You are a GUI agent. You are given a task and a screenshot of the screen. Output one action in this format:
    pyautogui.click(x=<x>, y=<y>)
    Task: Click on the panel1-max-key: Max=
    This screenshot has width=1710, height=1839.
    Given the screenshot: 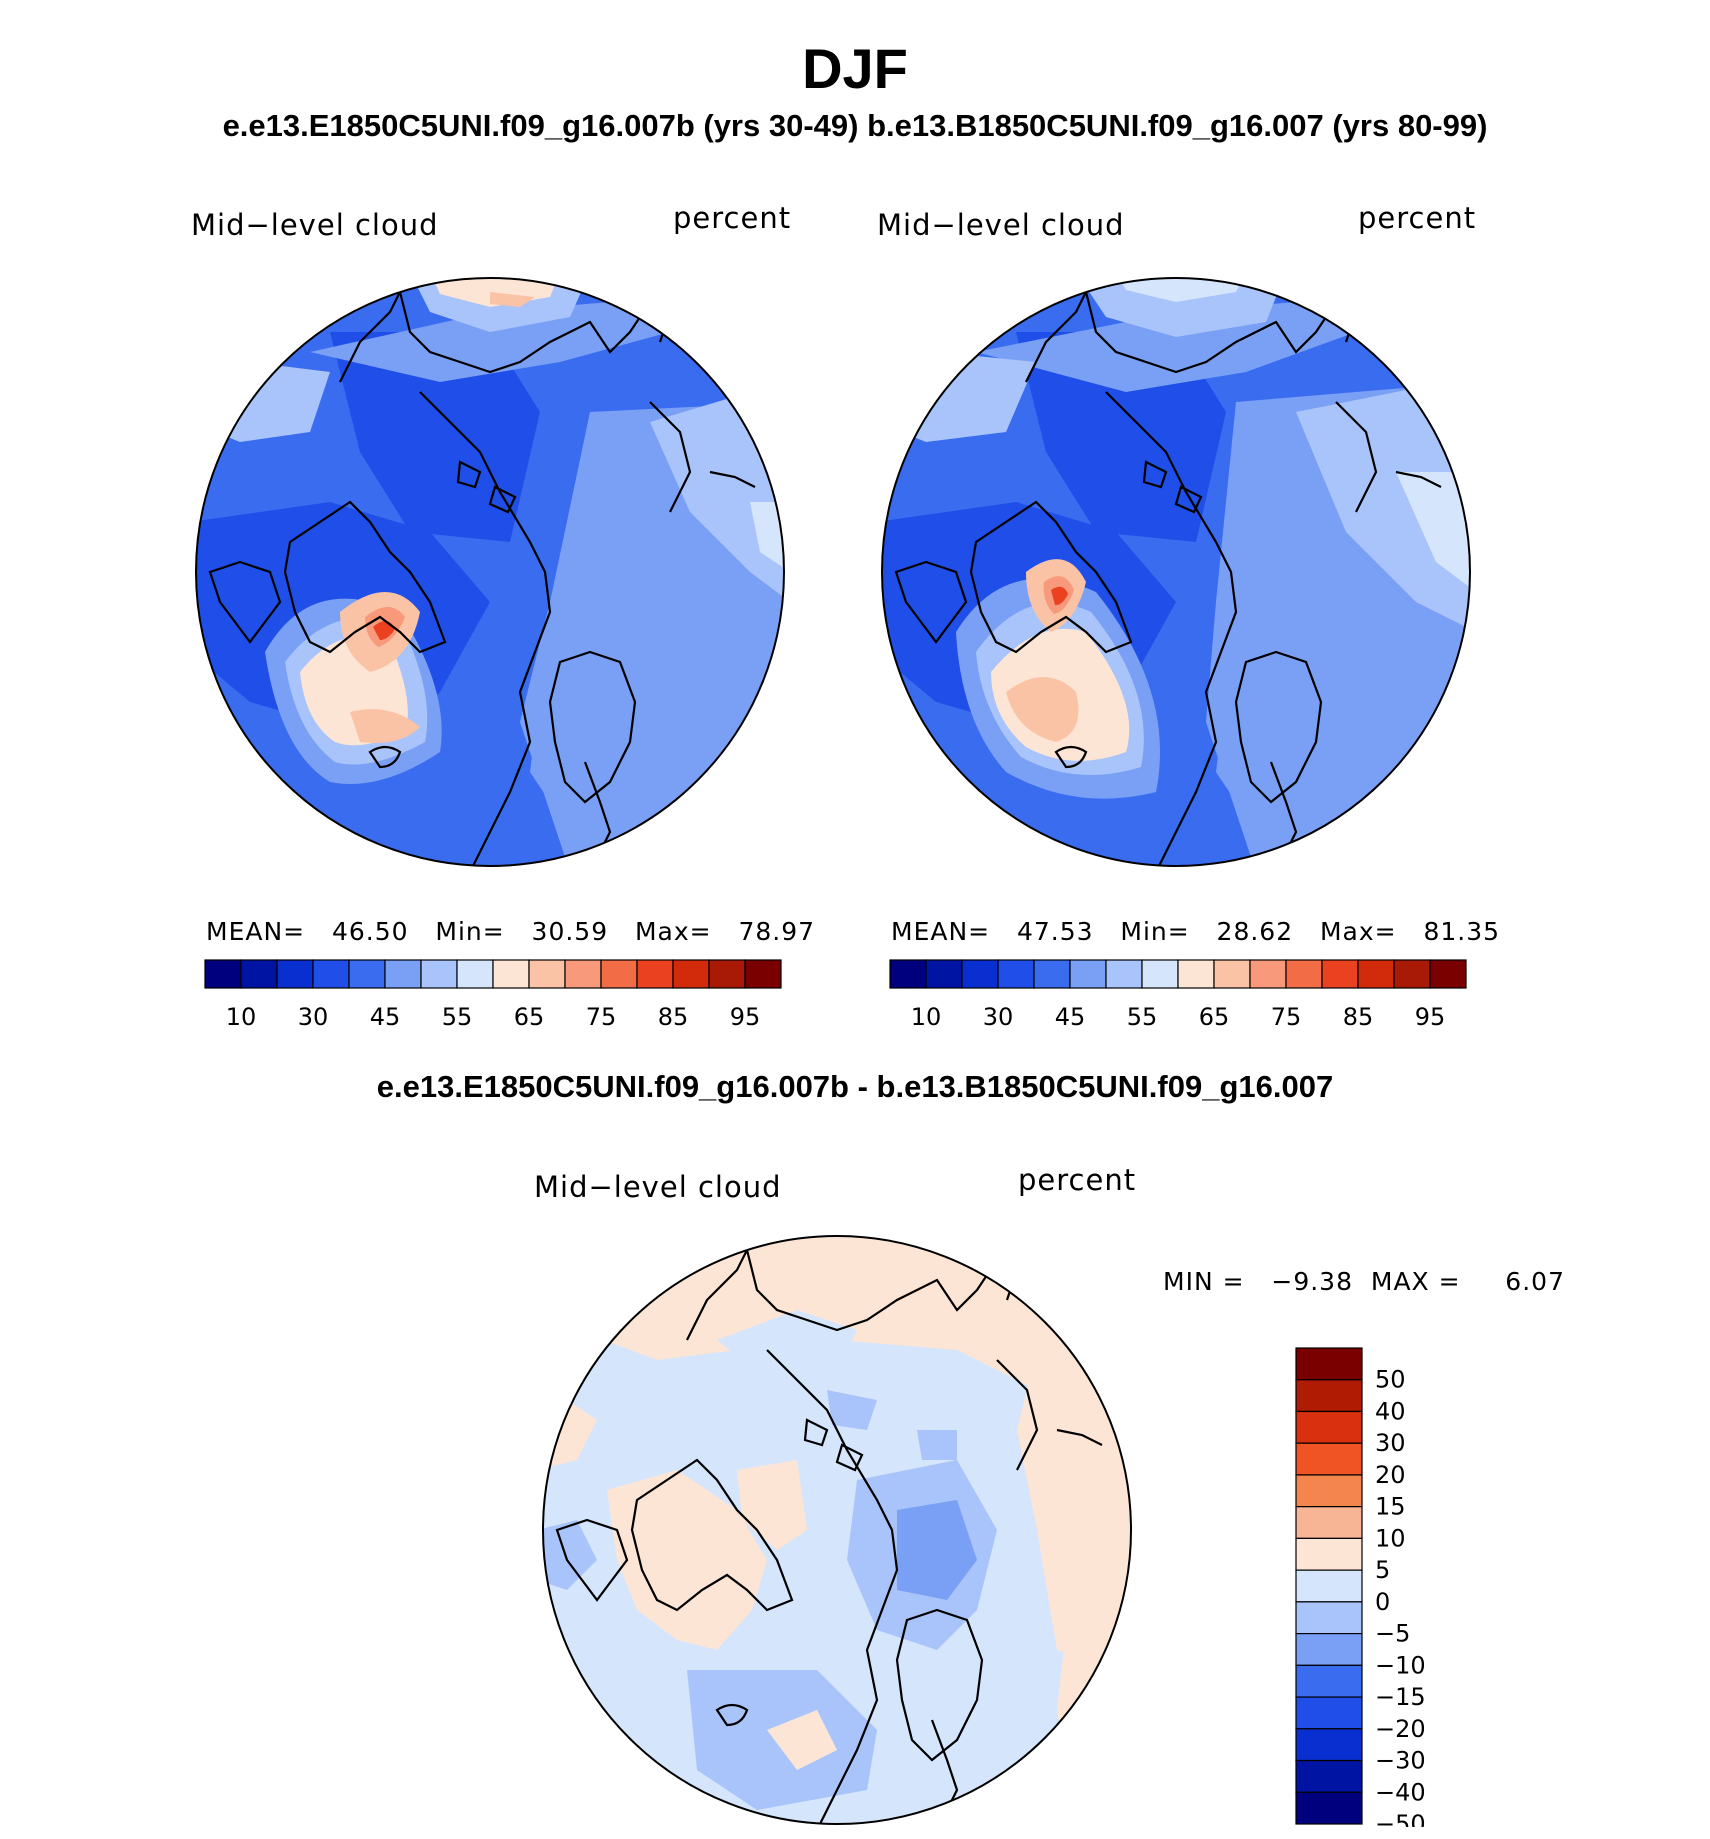 What is the action you would take?
    pyautogui.click(x=673, y=931)
    